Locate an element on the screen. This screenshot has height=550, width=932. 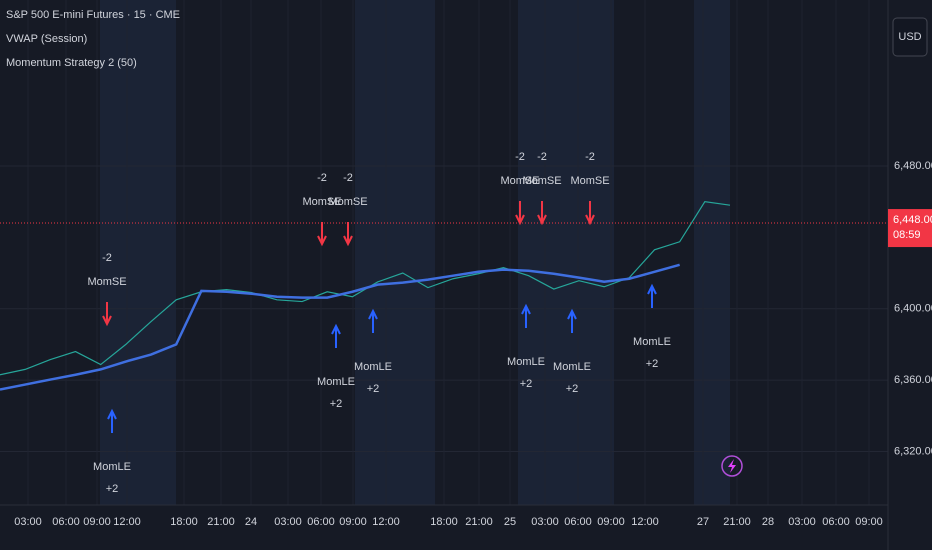
y-tick-label: 6,400.00 is located at coordinates (913, 309).